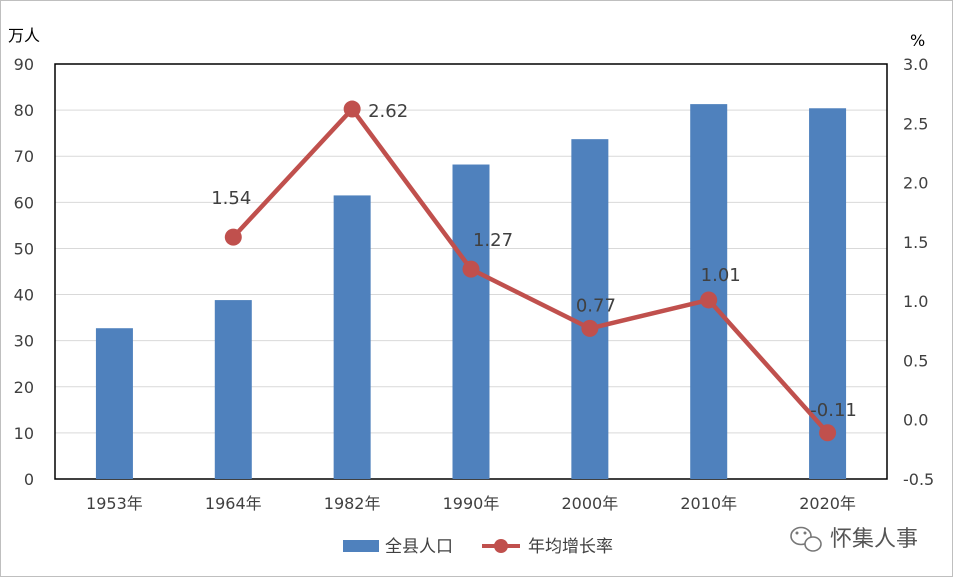  Describe the element at coordinates (915, 183) in the screenshot. I see `right-tick-label: 2.0` at that location.